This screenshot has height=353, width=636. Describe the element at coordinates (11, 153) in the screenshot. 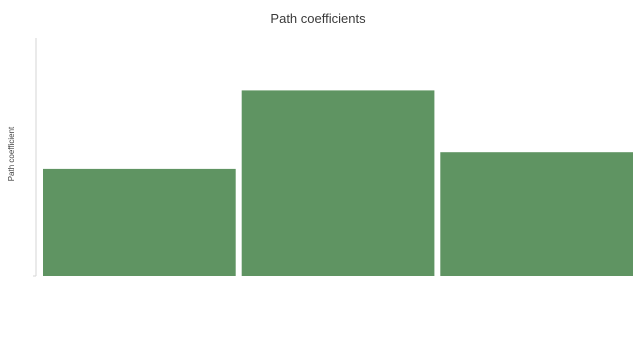

I see `y-axis-label: Path coefficient` at that location.